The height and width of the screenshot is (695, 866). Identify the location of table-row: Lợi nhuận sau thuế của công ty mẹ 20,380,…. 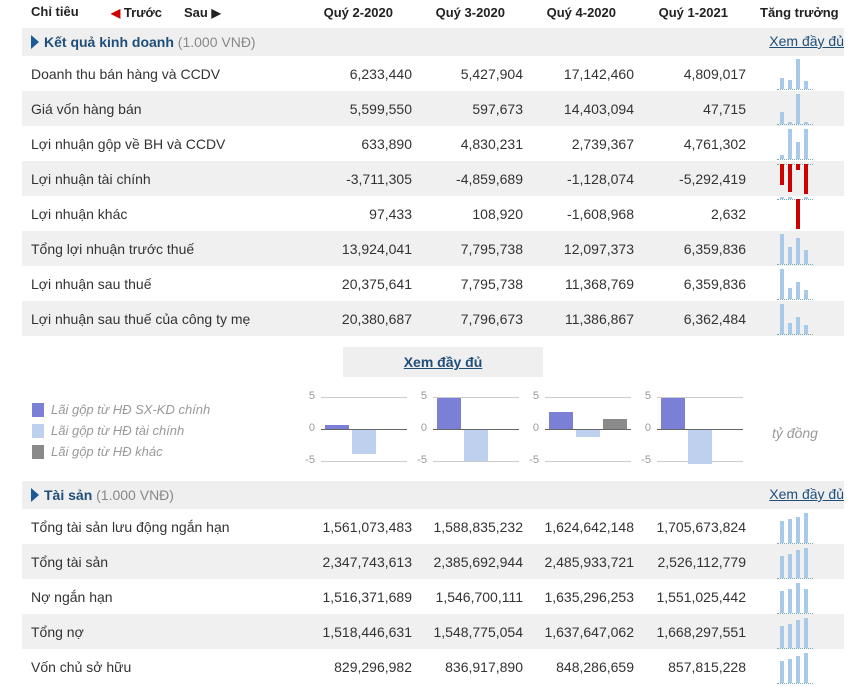
(433, 318).